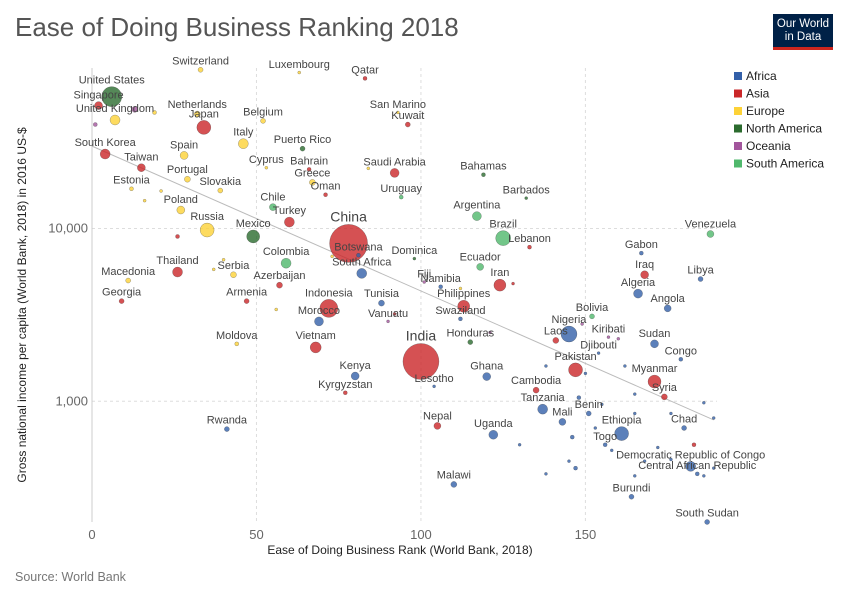  Describe the element at coordinates (246, 301) in the screenshot. I see `point-armenia` at that location.